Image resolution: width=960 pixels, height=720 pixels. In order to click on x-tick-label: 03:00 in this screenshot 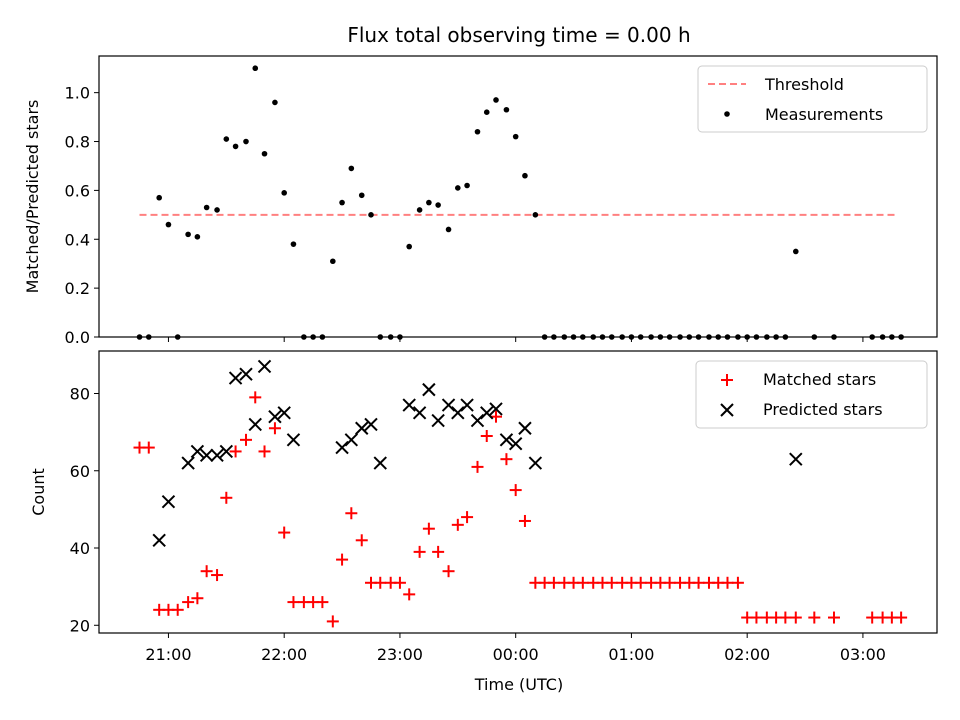, I will do `click(863, 654)`.